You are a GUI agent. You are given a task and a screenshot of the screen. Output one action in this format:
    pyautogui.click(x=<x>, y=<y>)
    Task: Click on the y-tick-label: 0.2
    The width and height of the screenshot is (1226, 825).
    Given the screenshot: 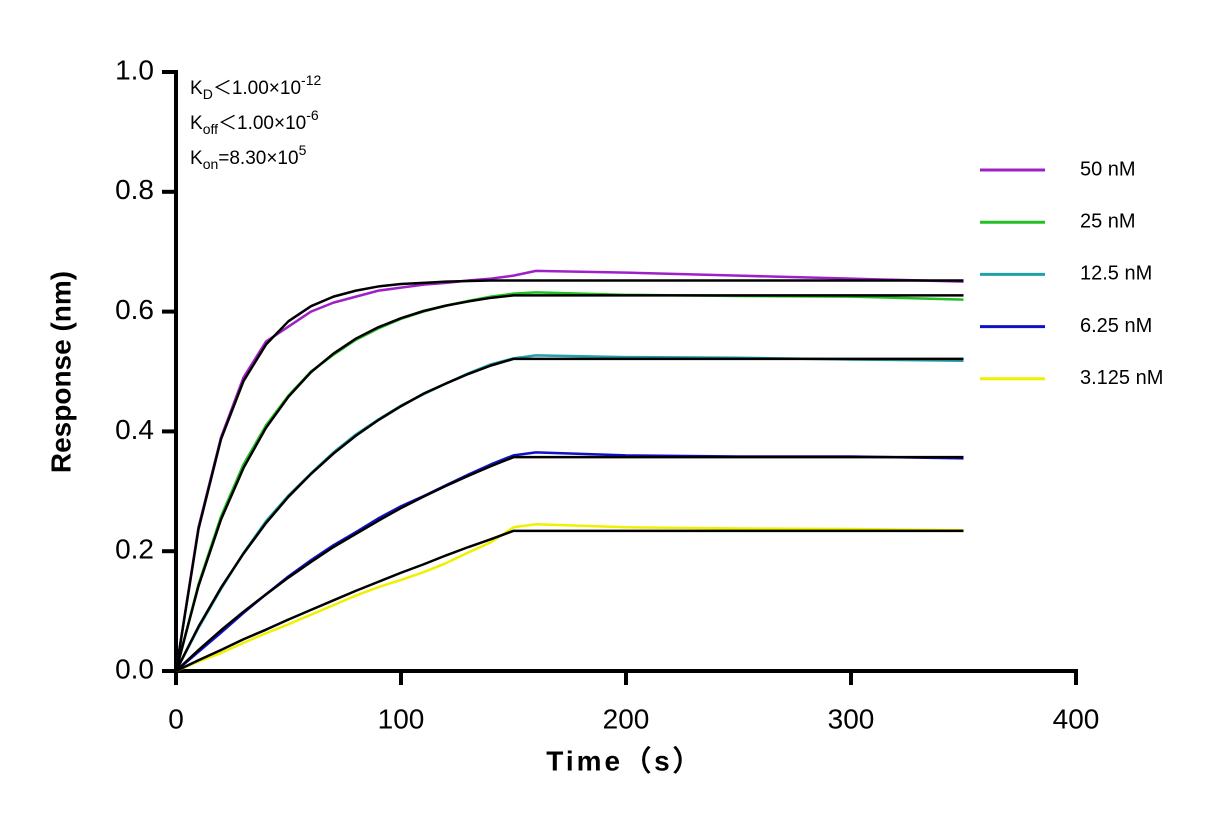 What is the action you would take?
    pyautogui.click(x=134, y=549)
    